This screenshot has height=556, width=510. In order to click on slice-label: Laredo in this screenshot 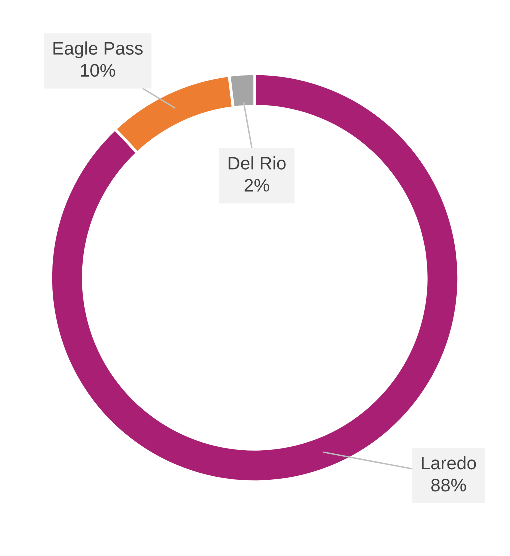, I will do `click(449, 463)`.